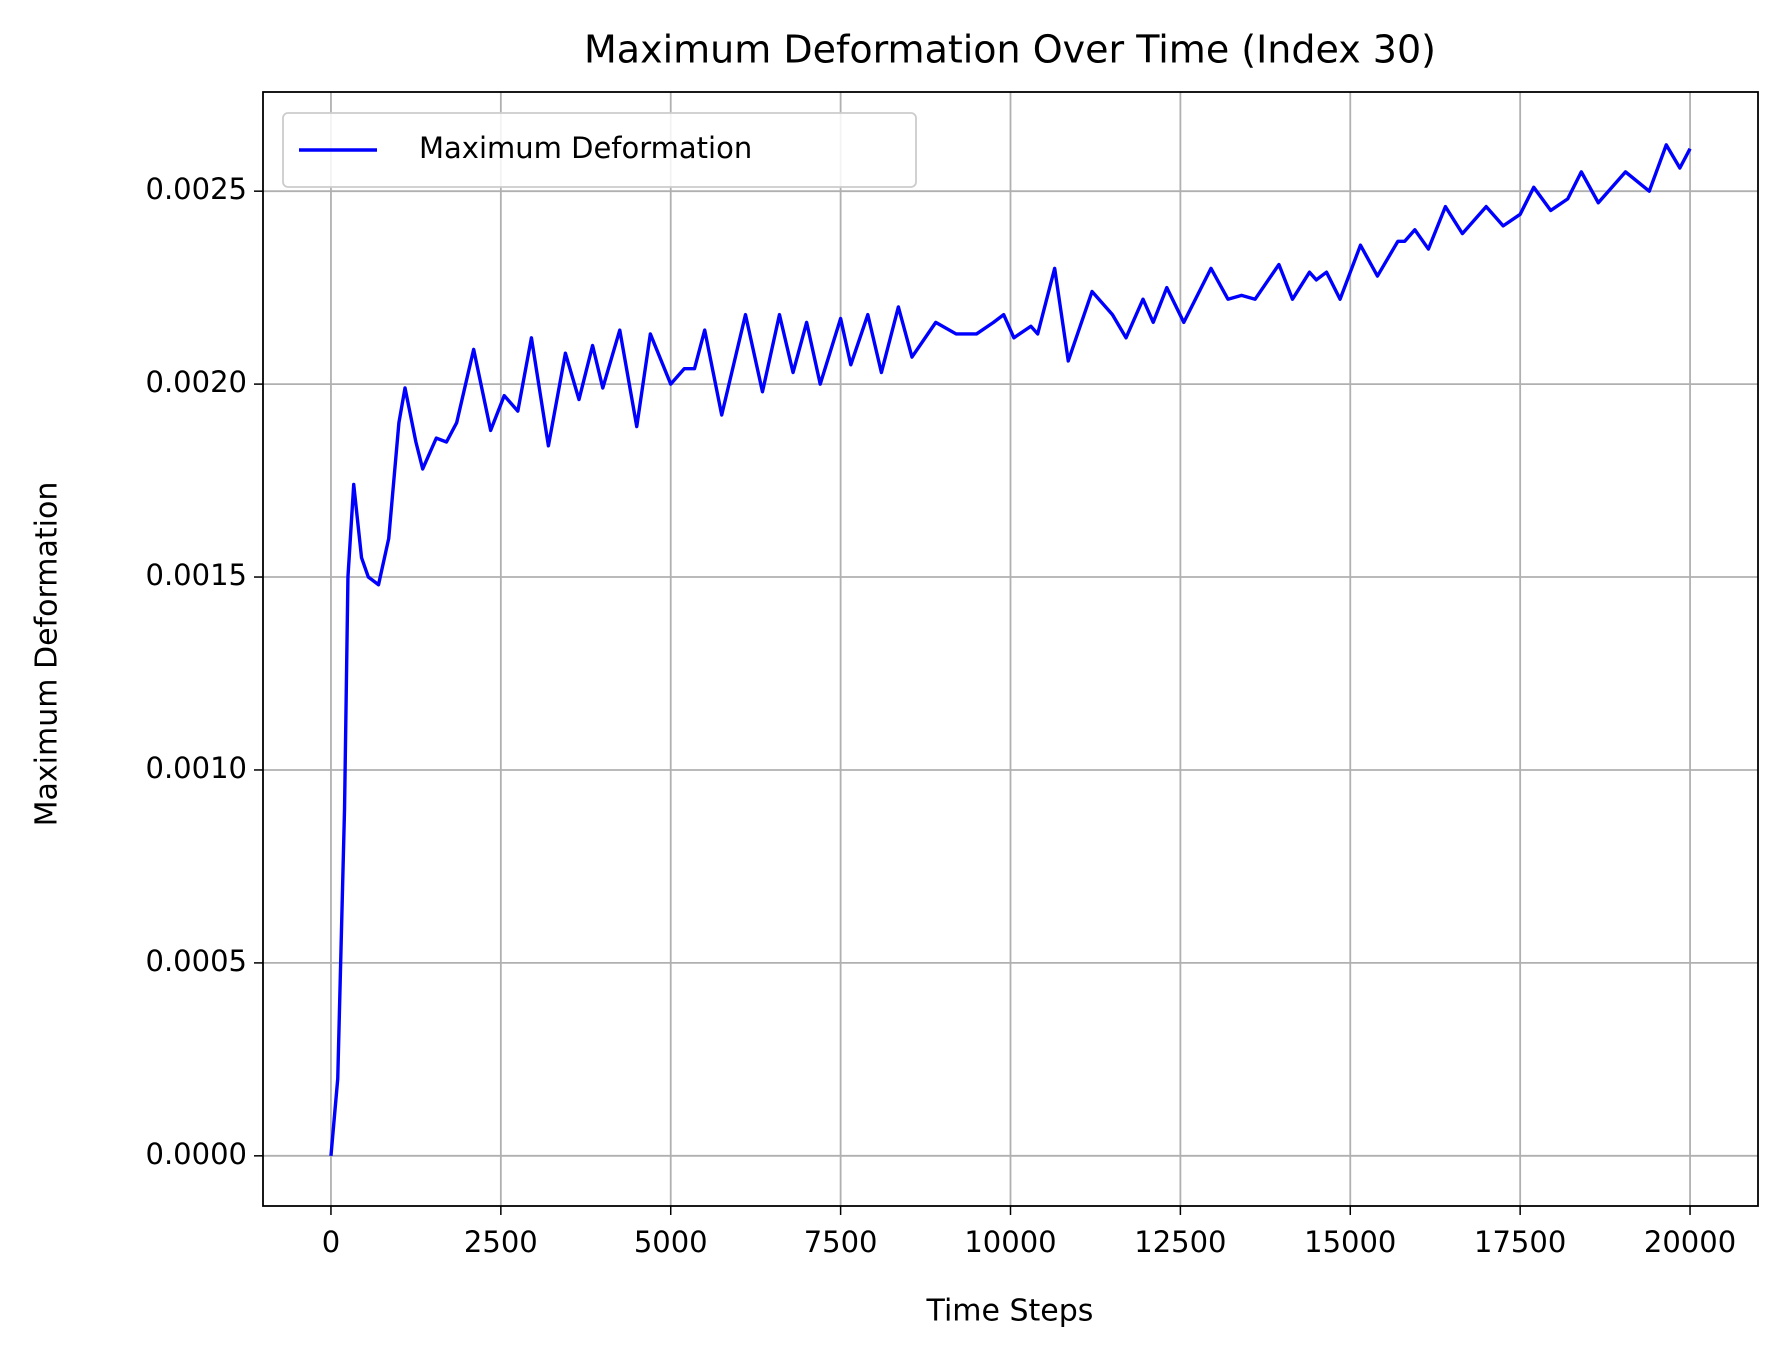 The height and width of the screenshot is (1357, 1779). Describe the element at coordinates (196, 189) in the screenshot. I see `y-tick-label: 0.0025` at that location.